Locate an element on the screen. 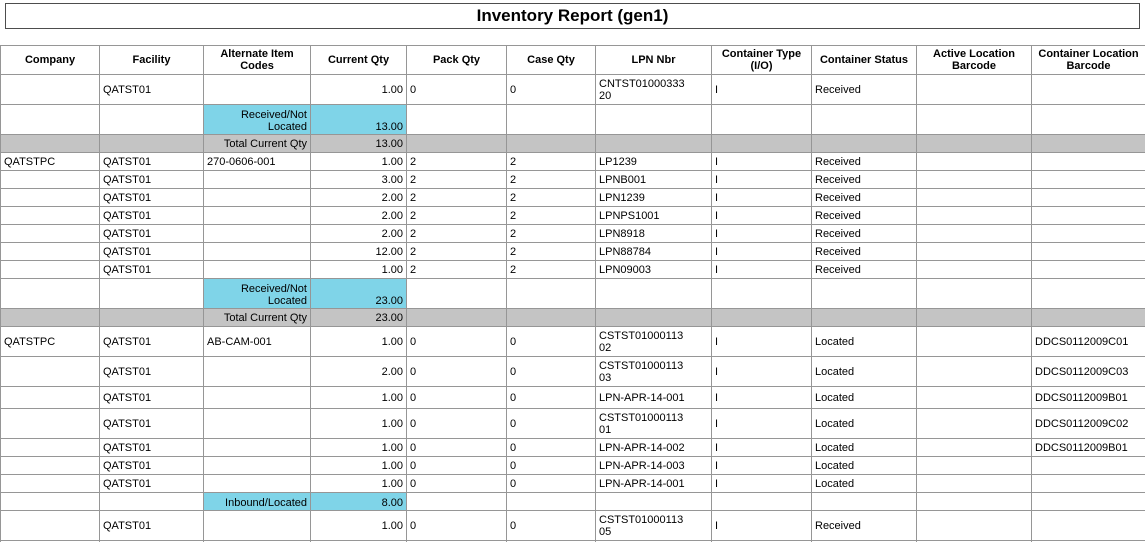  table-row: QATST01 2.00 2 2 LPNPS1001 I Received is located at coordinates (572, 215).